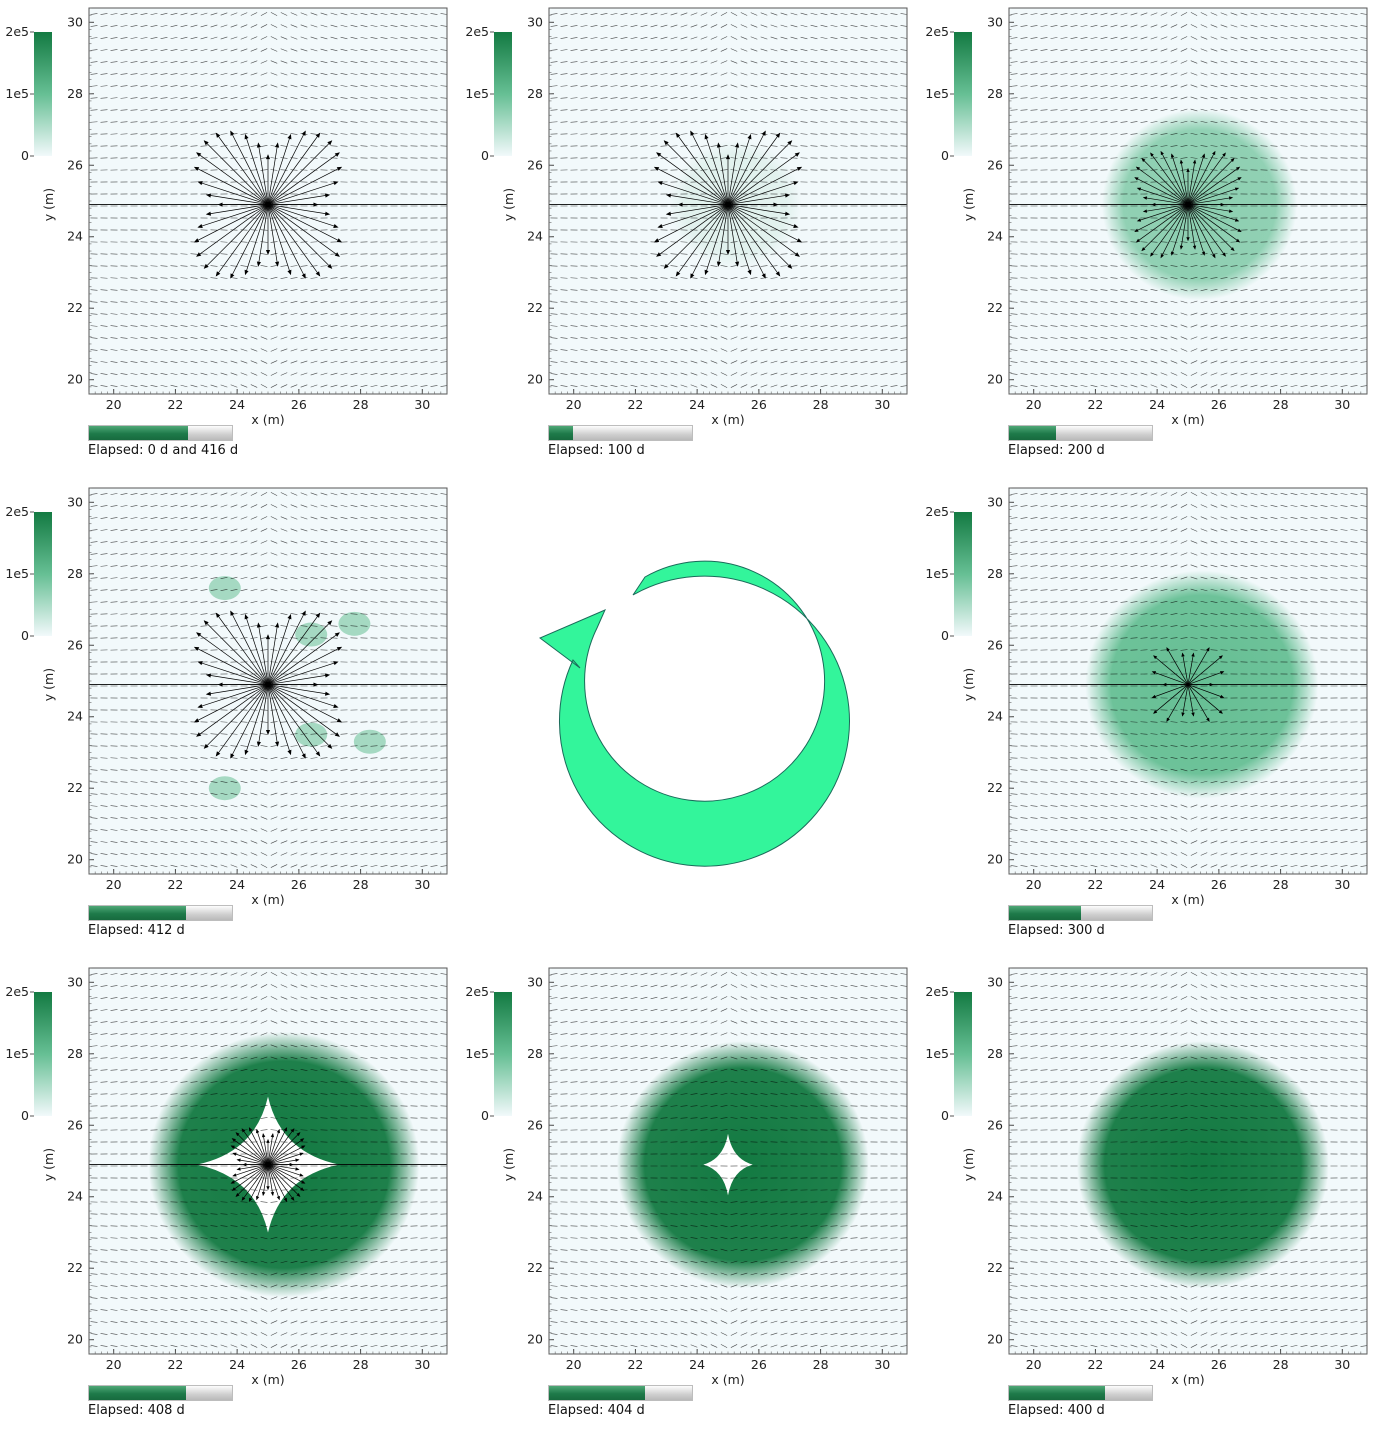  What do you see at coordinates (1056, 450) in the screenshot?
I see `elapsed-label: Elapsed: 200 d` at bounding box center [1056, 450].